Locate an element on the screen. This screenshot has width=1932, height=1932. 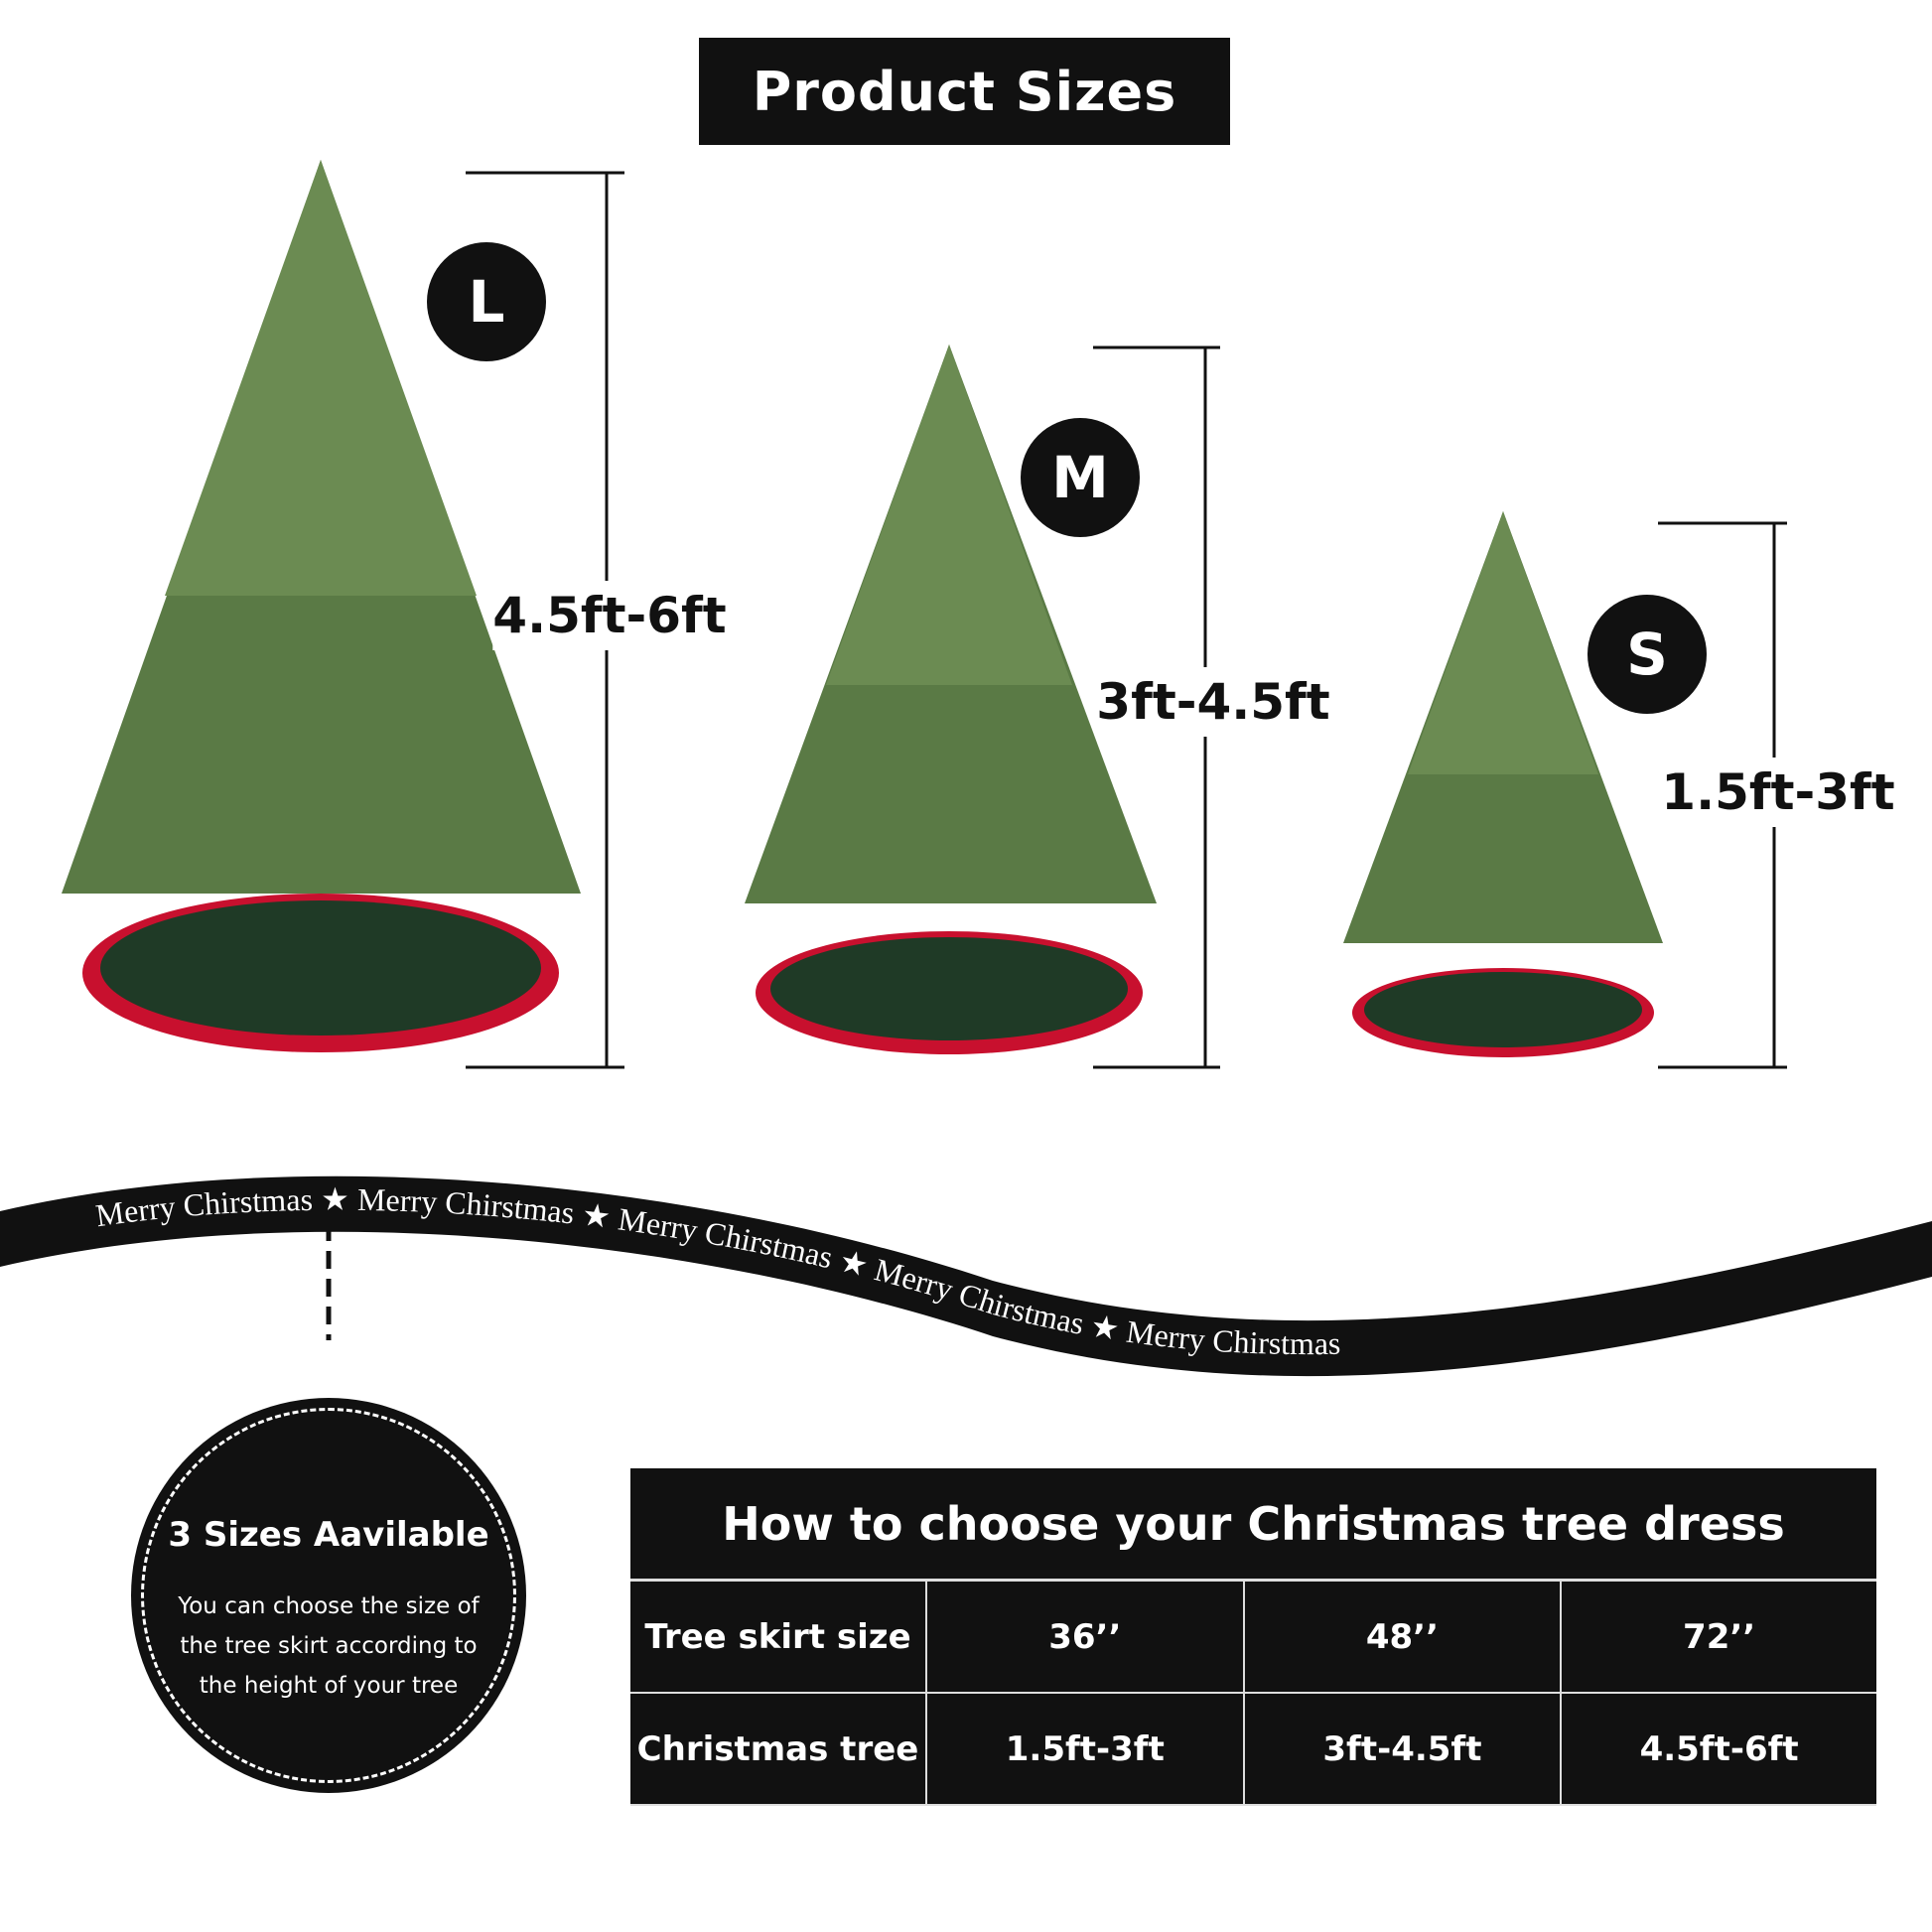
table-cell: 36’’ is located at coordinates (1085, 1637).